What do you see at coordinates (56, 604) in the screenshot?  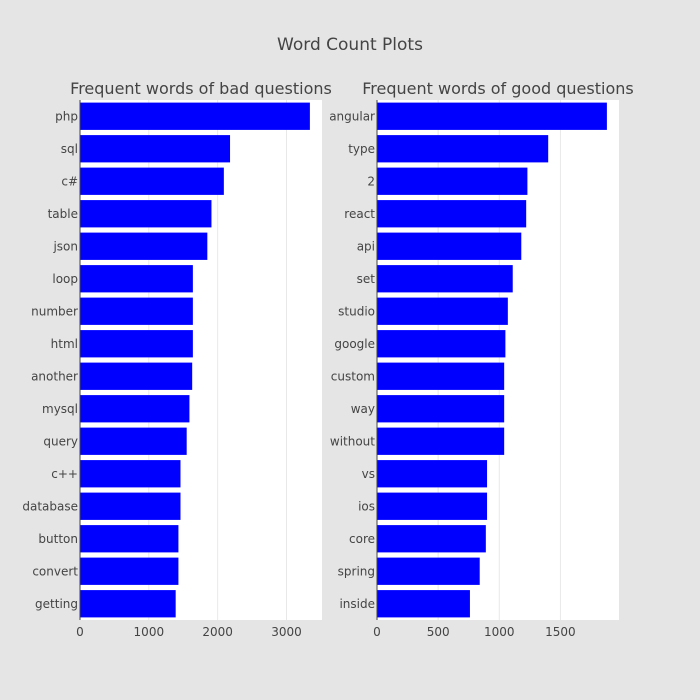 I see `bad-category-label: getting` at bounding box center [56, 604].